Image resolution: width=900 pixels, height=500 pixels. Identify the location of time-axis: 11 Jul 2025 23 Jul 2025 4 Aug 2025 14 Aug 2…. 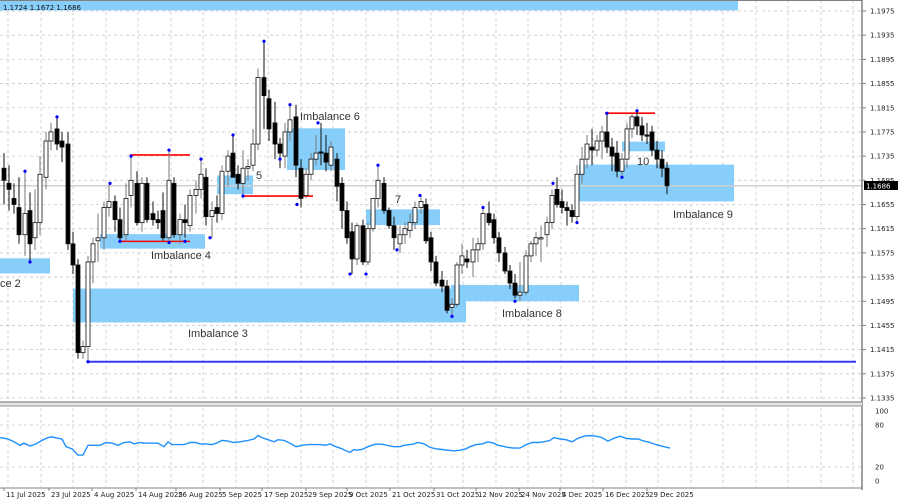
(348, 493).